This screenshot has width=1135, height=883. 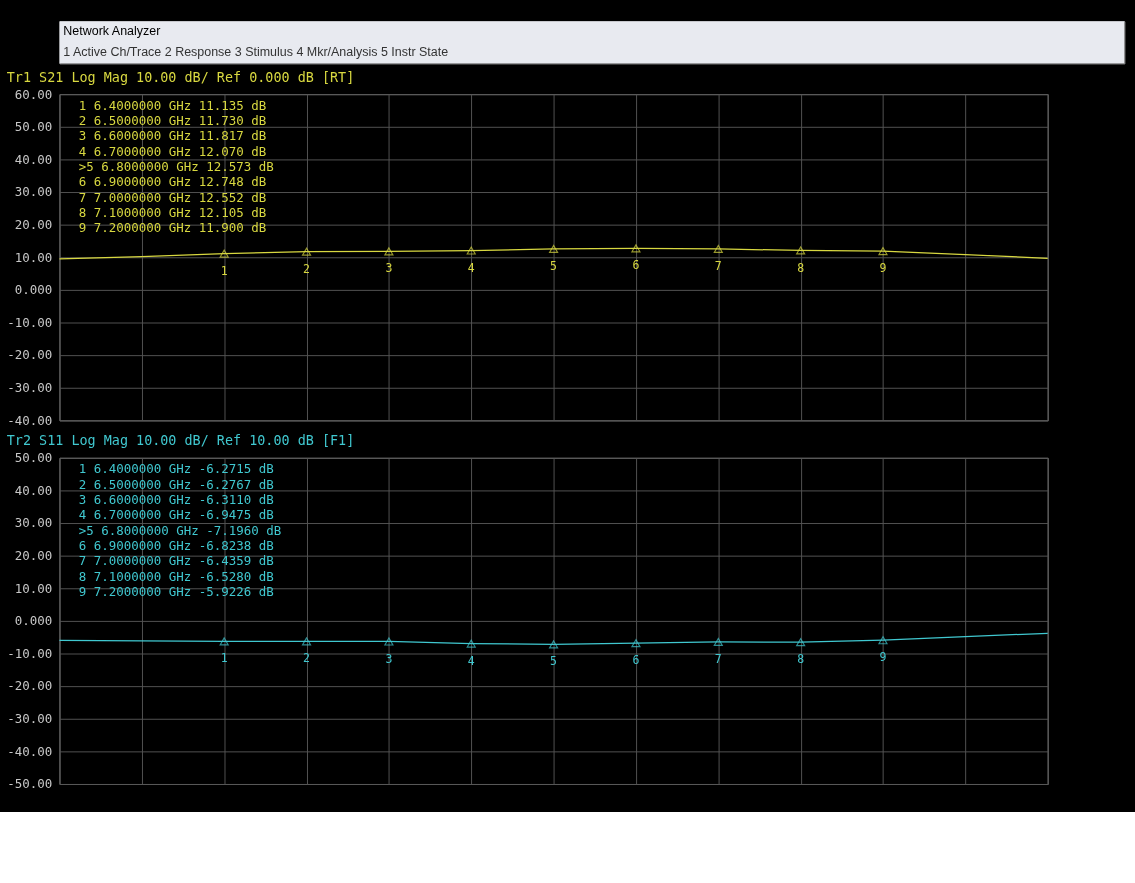 What do you see at coordinates (30, 784) in the screenshot?
I see `y-tick-label: -50.00` at bounding box center [30, 784].